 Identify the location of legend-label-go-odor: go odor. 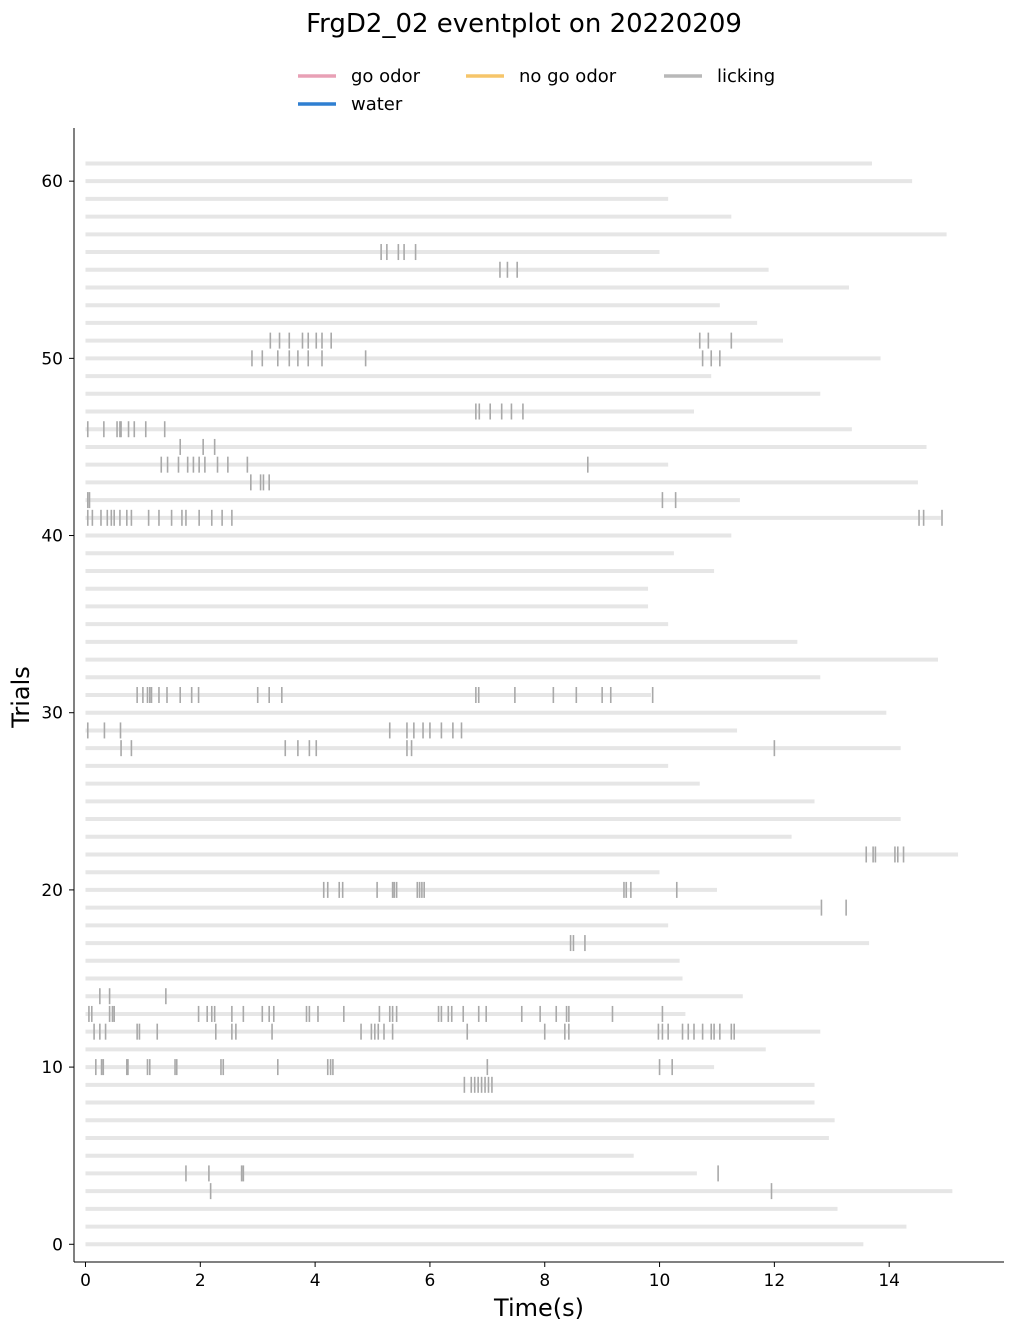
(386, 76).